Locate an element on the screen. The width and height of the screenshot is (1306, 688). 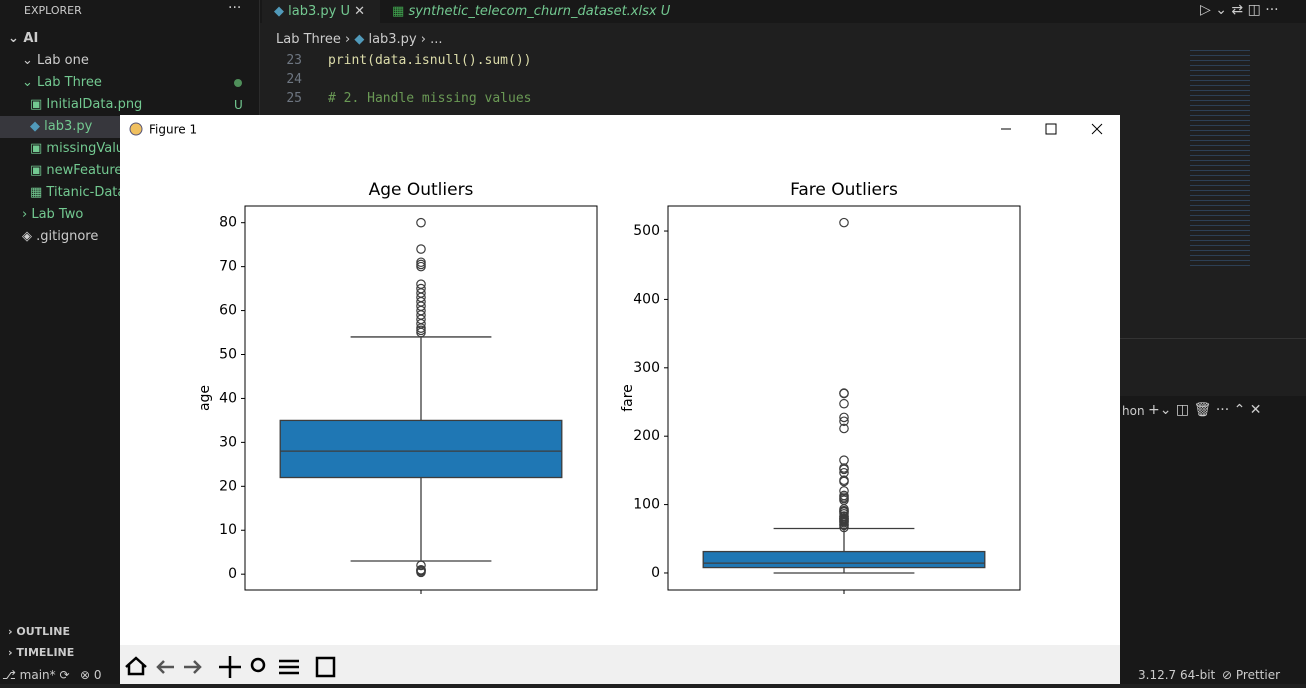
tree-folder: › Lab Two is located at coordinates (53, 214).